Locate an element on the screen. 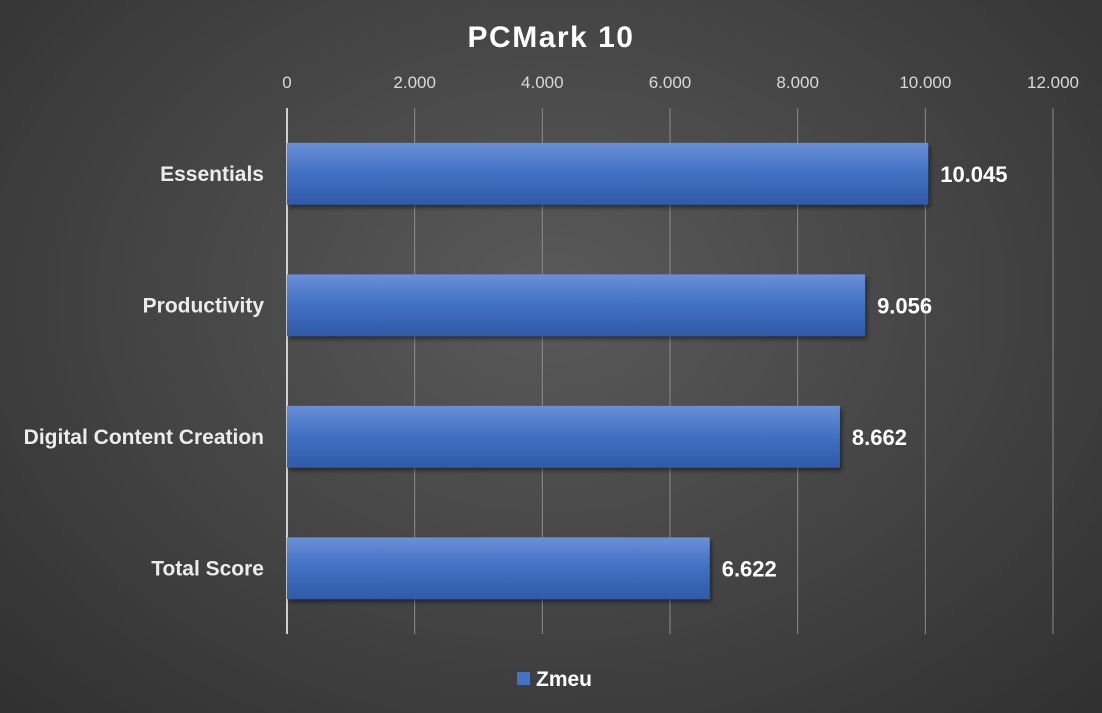  data-label: 6.622 is located at coordinates (749, 568).